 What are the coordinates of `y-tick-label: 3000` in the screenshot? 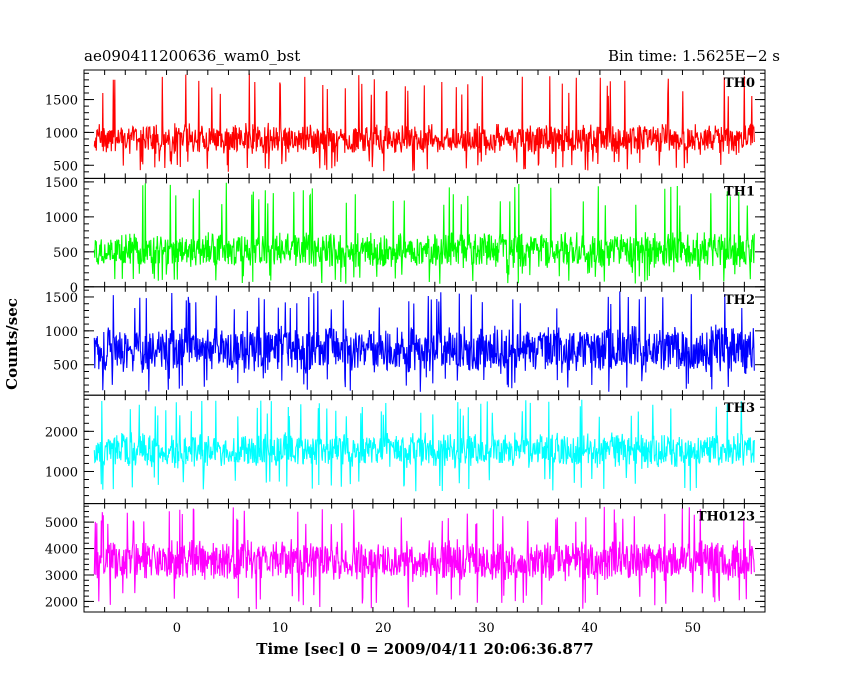 It's located at (61, 576).